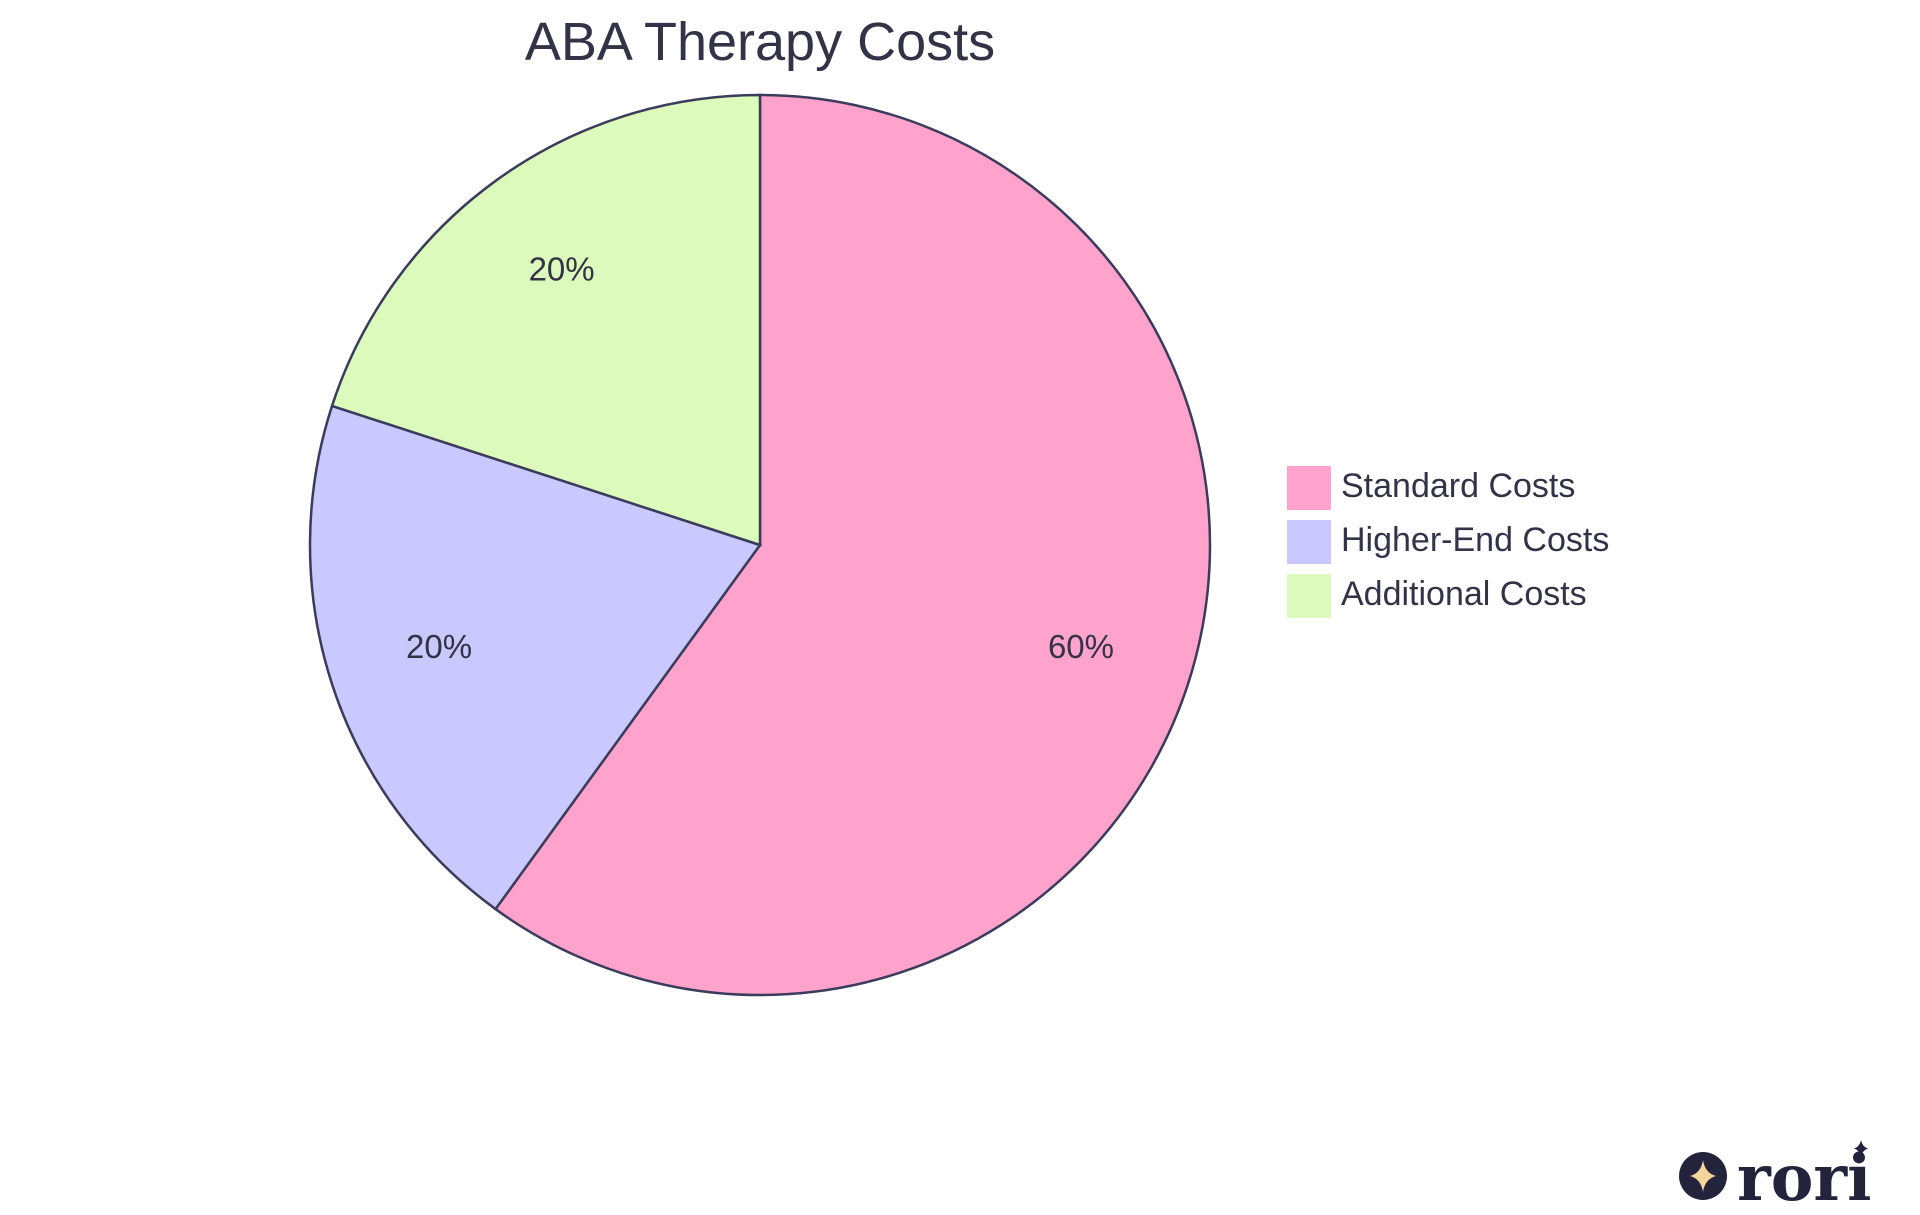 The image size is (1920, 1215). I want to click on rori-logo: rori, so click(1775, 1177).